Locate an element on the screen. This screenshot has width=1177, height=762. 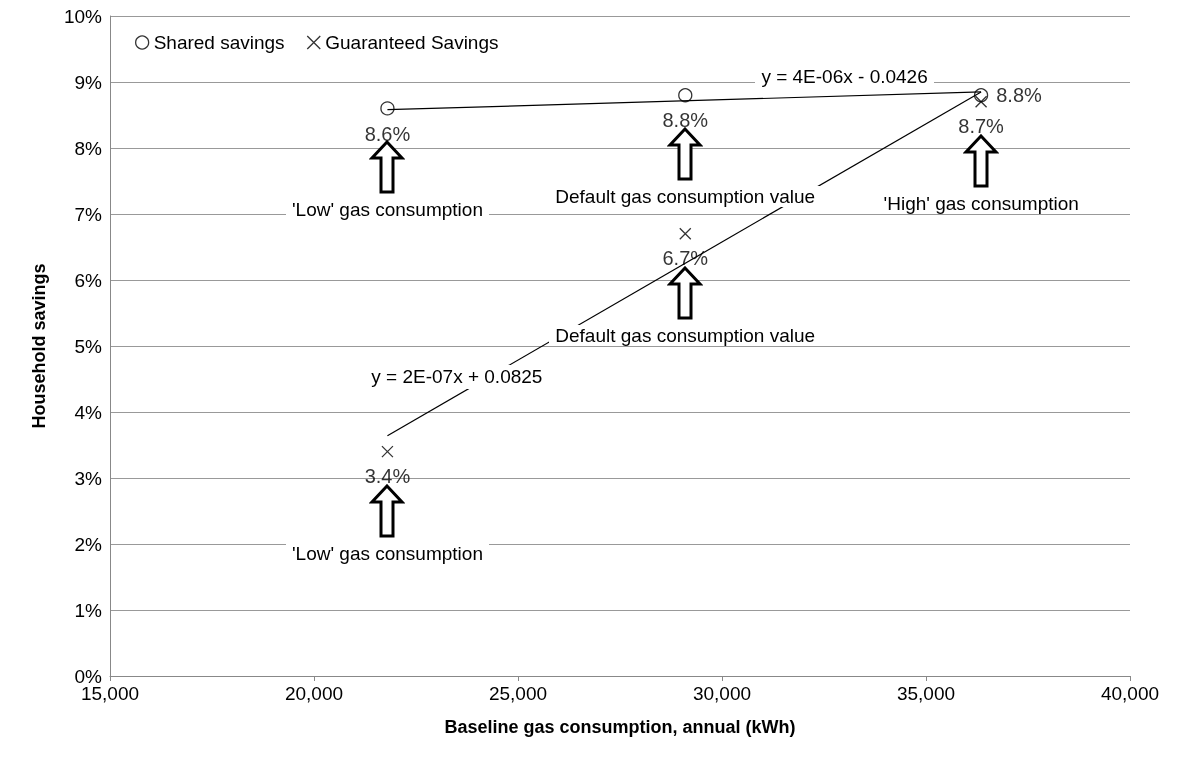
y-tick-label: 8% is located at coordinates (88, 148).